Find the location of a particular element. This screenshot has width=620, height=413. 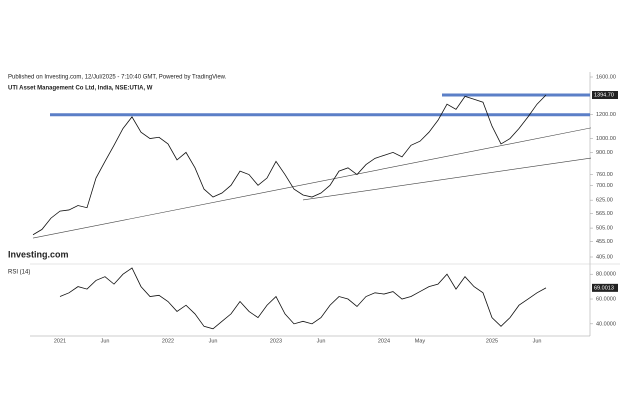

series-line is located at coordinates (303, 298).